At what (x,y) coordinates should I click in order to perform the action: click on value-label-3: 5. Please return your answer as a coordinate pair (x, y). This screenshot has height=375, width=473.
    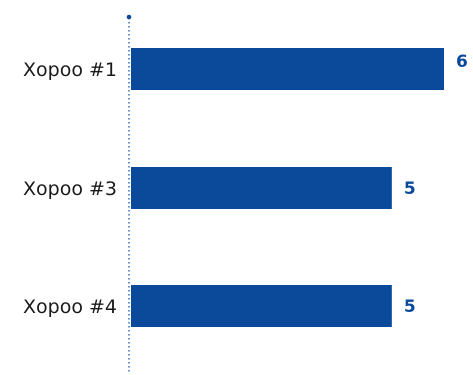
    Looking at the image, I should click on (410, 307).